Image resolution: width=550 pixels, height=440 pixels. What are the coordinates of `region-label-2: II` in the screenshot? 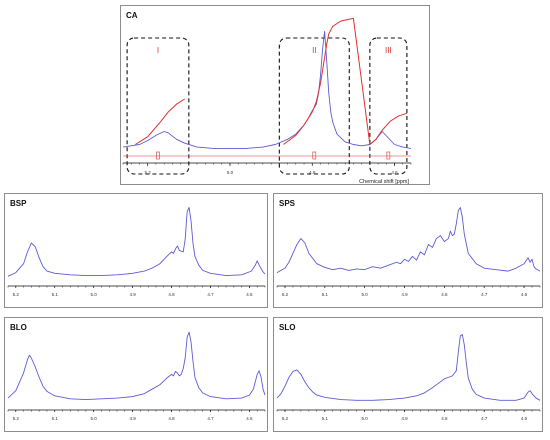 It's located at (314, 50).